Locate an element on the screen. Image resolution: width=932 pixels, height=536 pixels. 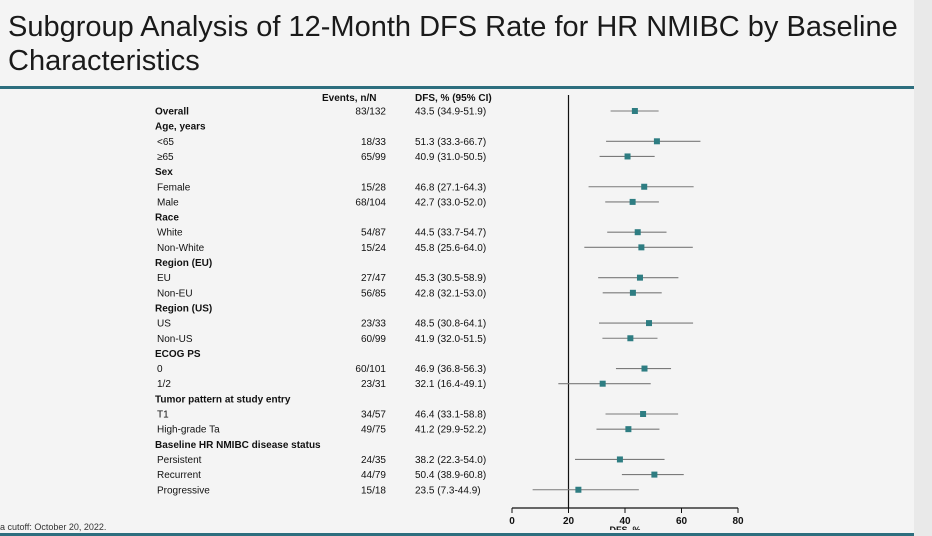
dfs-ci-value: 45.3 (30.5-58.9) is located at coordinates (450, 278).